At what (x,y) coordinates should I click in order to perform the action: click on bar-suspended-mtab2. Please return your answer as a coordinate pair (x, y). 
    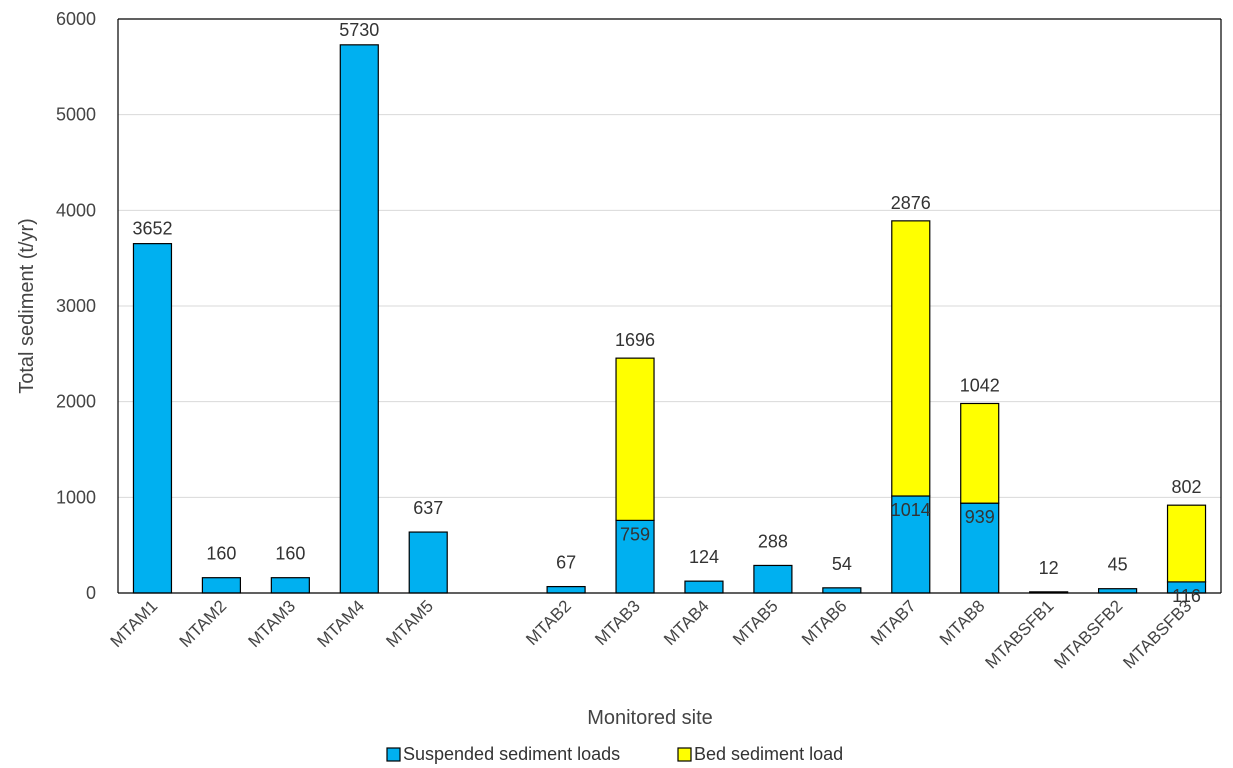
    Looking at the image, I should click on (566, 589).